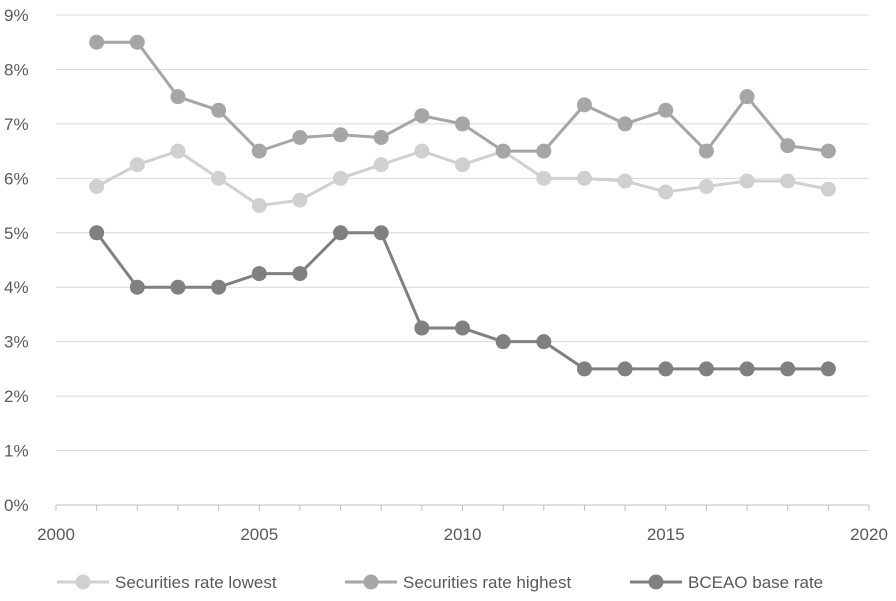 The image size is (896, 601). Describe the element at coordinates (259, 534) in the screenshot. I see `x-tick-label: 2005` at that location.